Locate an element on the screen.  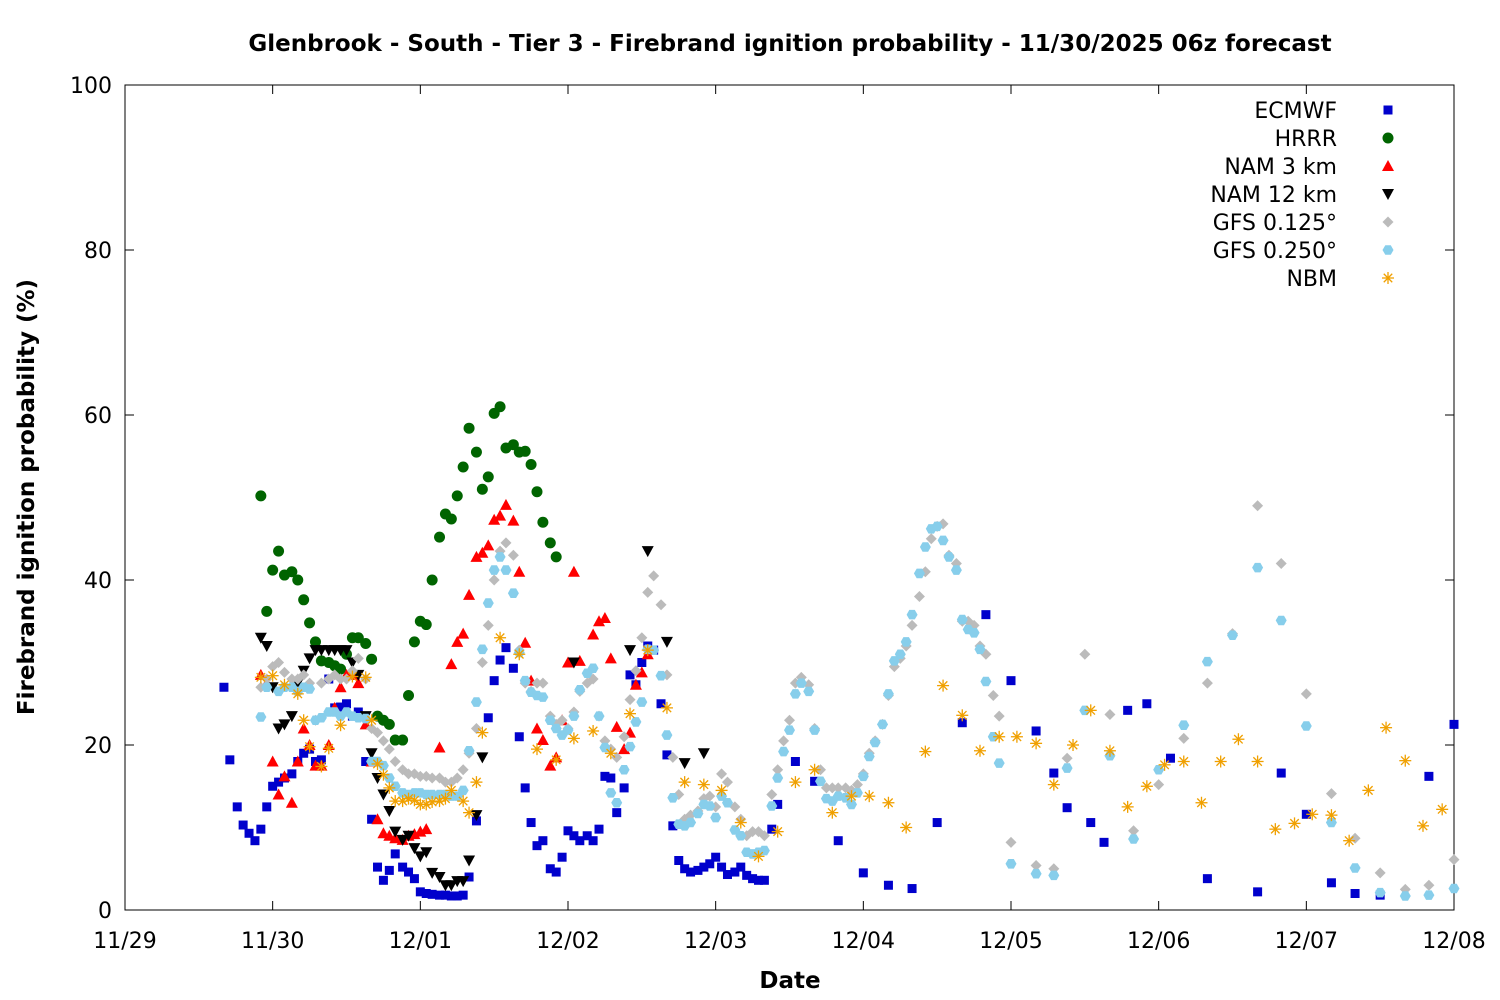
legend-label: HRRR is located at coordinates (1306, 139).